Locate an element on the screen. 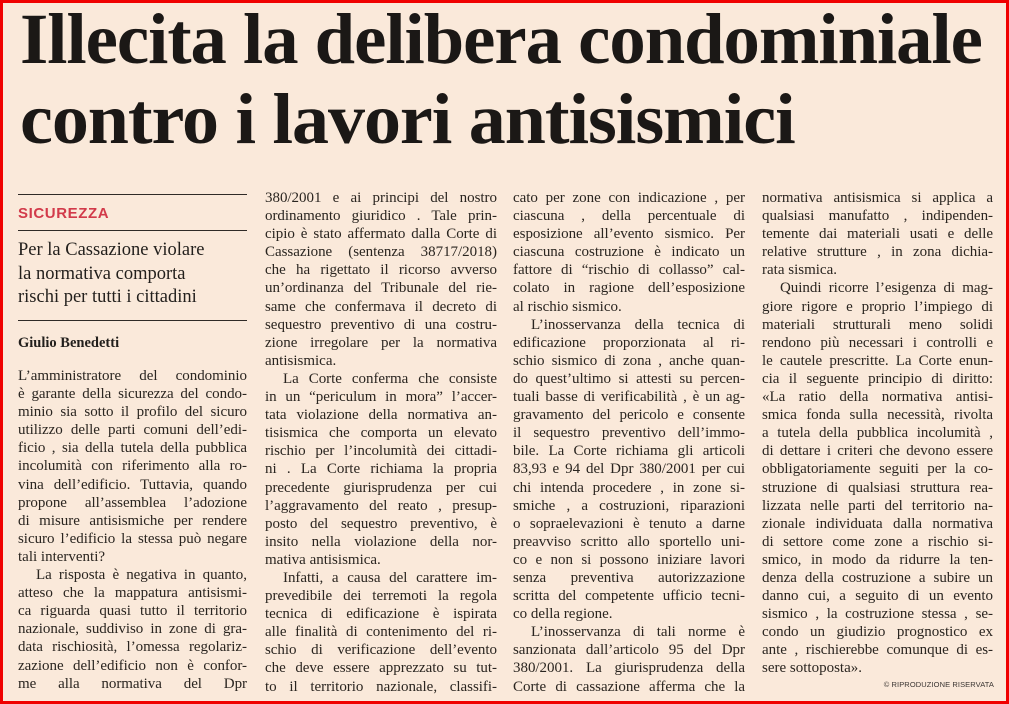 The image size is (1009, 704). text-line: che ha rigettato il ricorso avverso is located at coordinates (381, 270).